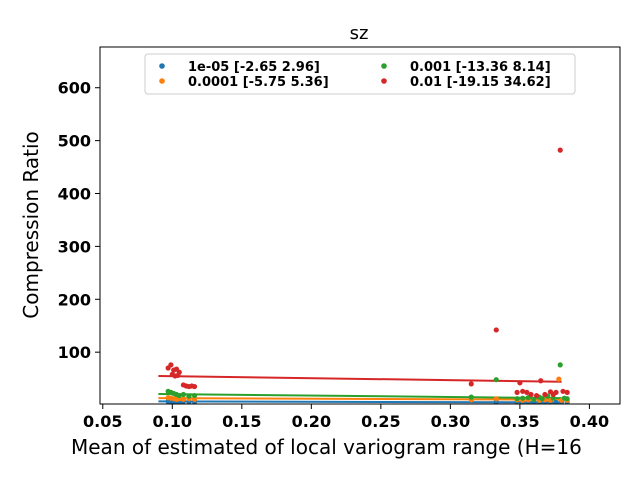 The height and width of the screenshot is (480, 640). Describe the element at coordinates (258, 82) in the screenshot. I see `legend-label: 0.0001 [-5.75 5.36]` at that location.